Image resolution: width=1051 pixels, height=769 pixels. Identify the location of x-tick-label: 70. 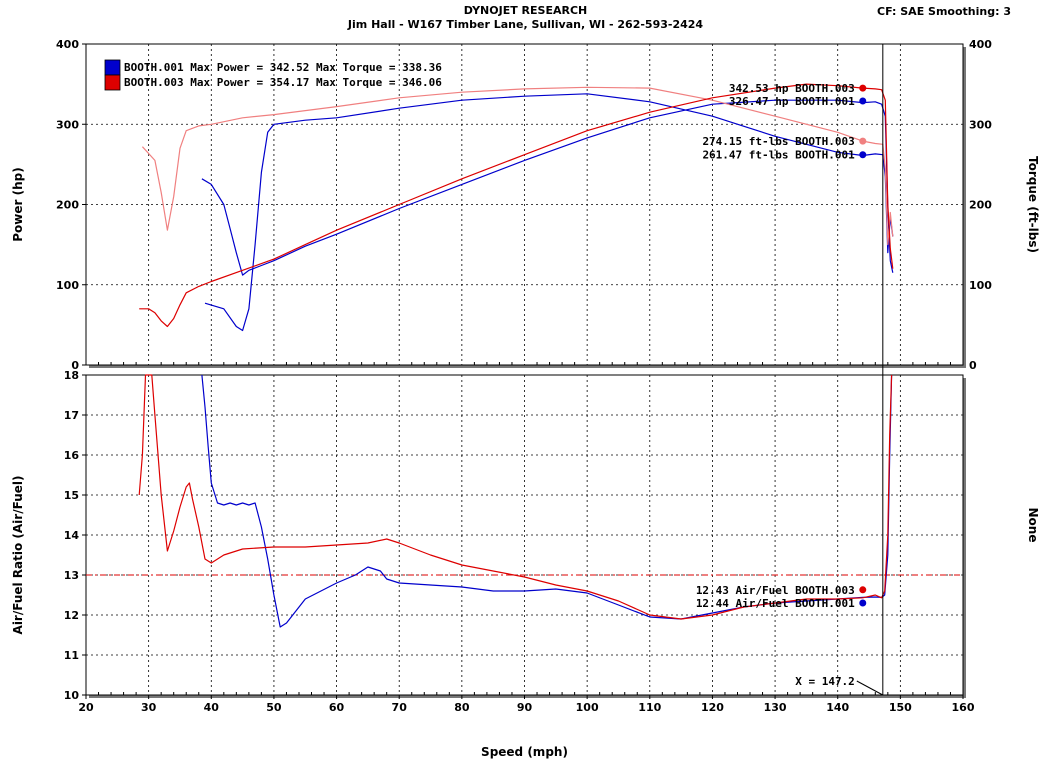
(400, 707).